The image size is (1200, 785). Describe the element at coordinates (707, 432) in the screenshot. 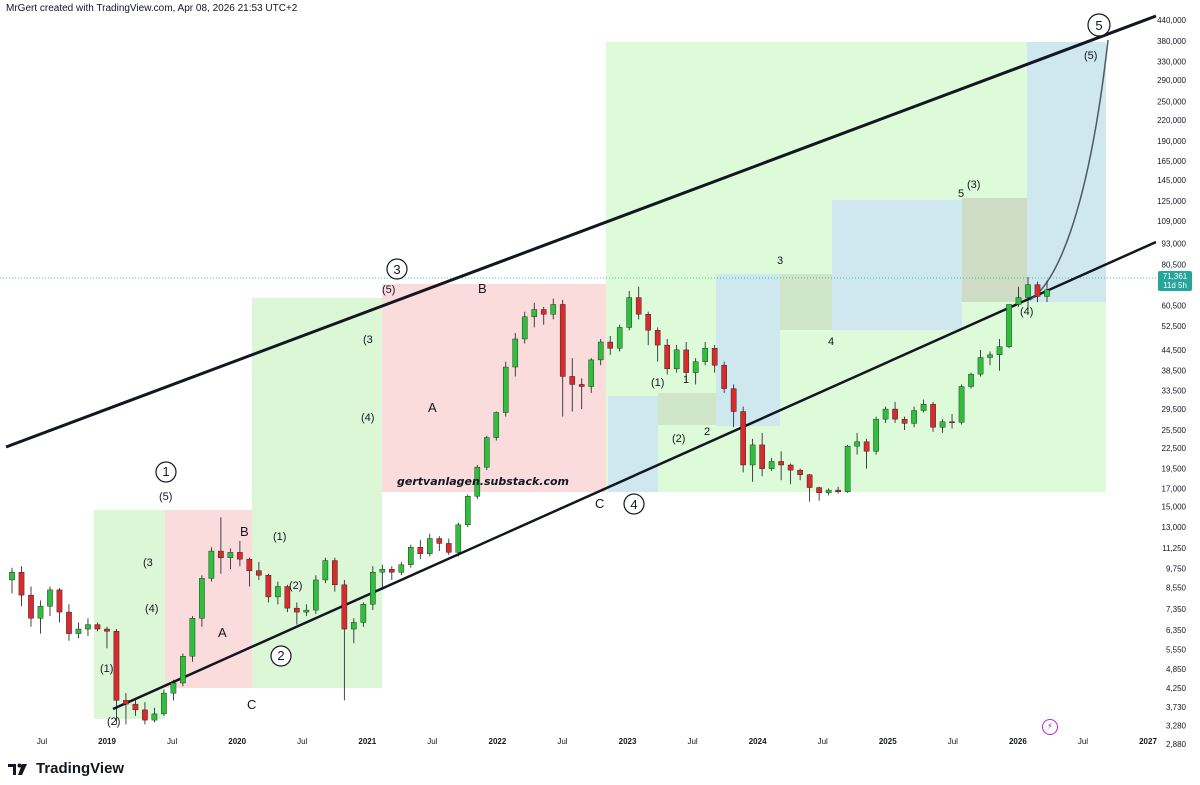

I see `label-i2c: 2` at that location.